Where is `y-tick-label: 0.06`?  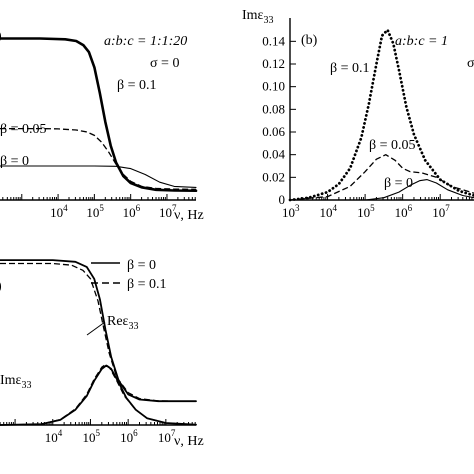
y-tick-label: 0.06 is located at coordinates (273, 131).